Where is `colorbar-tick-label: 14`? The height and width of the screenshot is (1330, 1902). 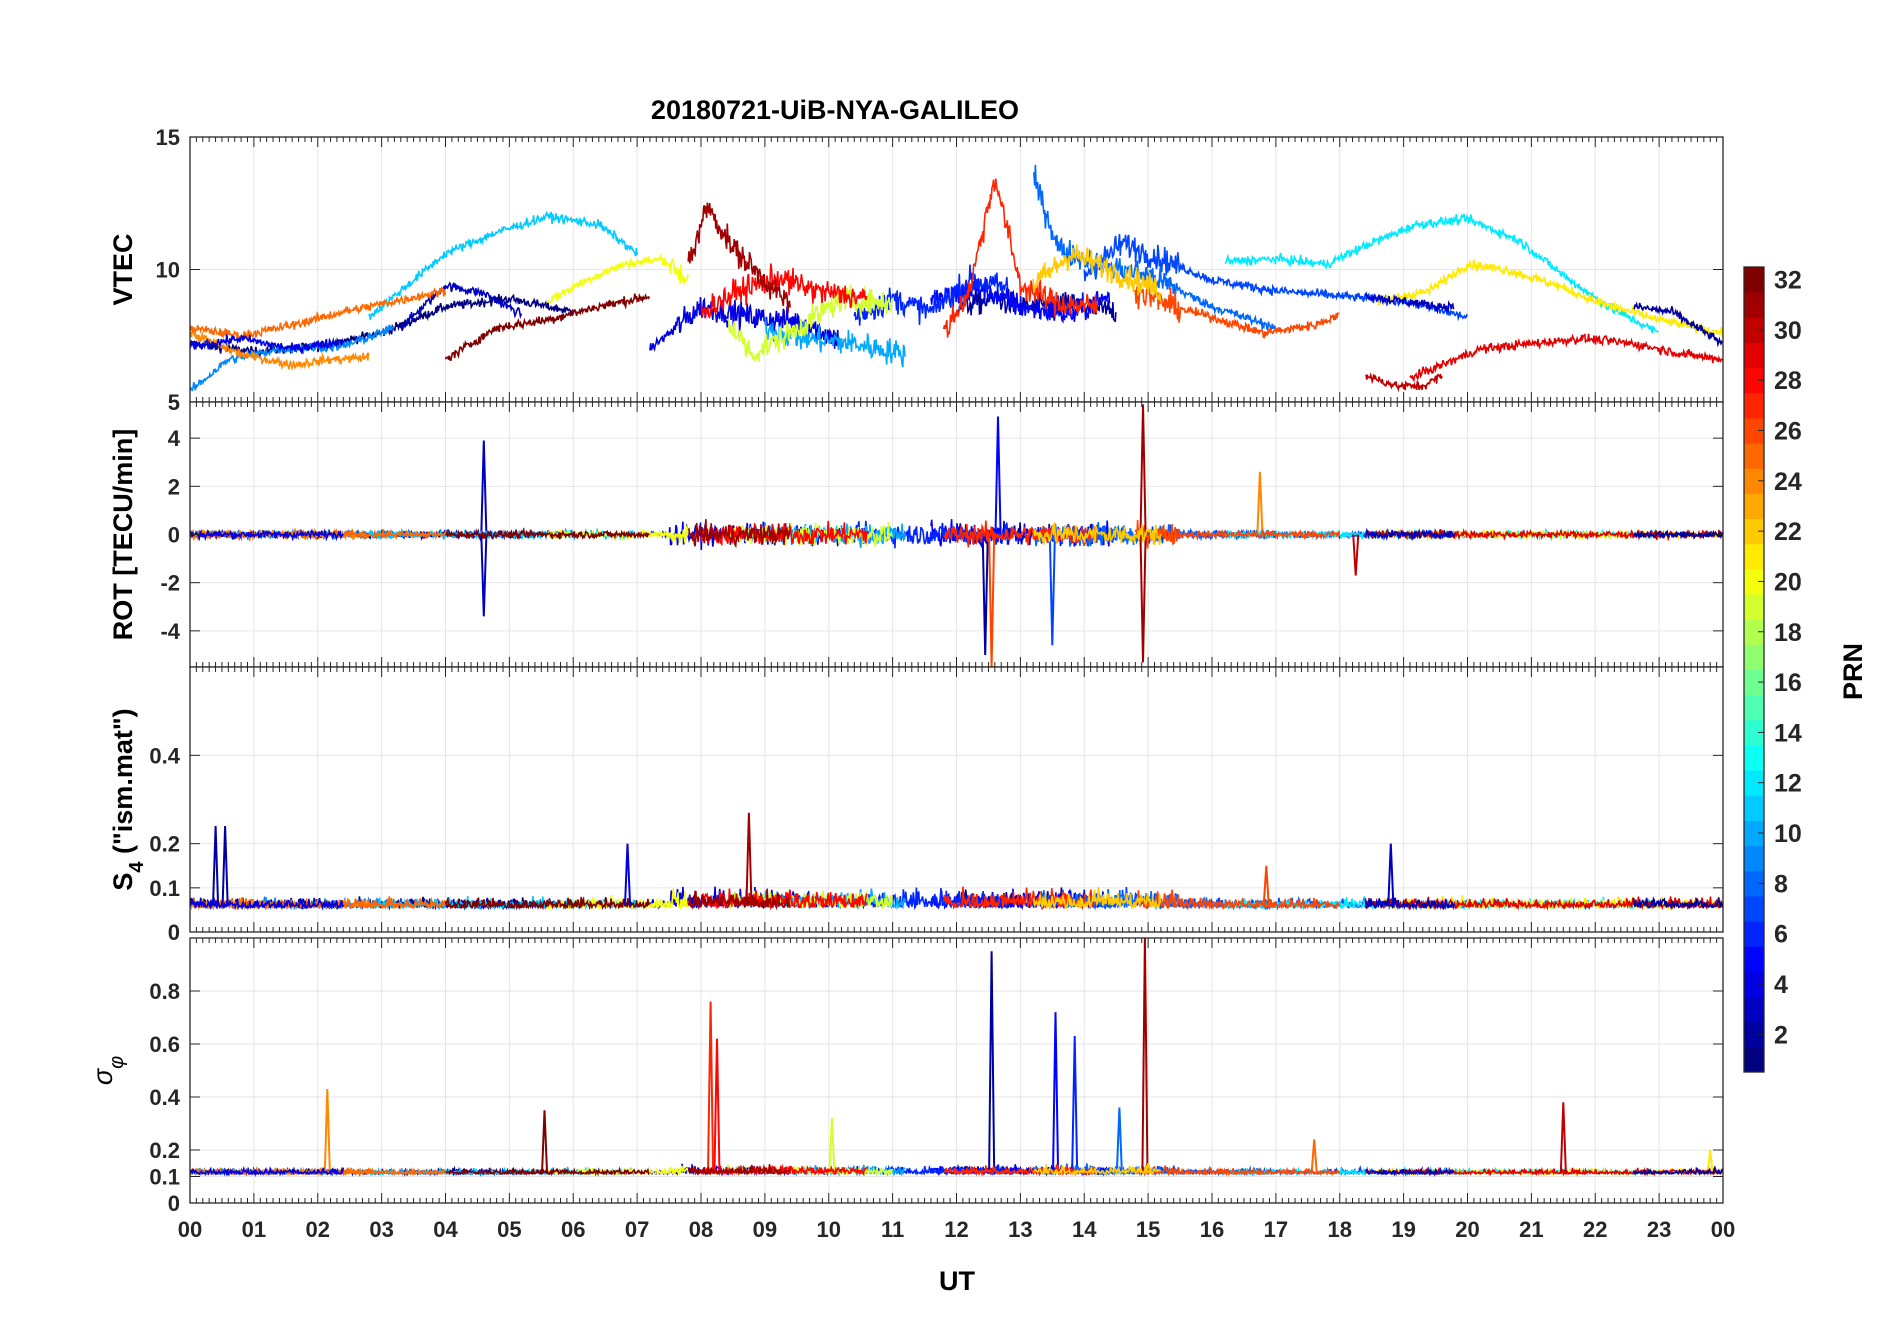 colorbar-tick-label: 14 is located at coordinates (1788, 733).